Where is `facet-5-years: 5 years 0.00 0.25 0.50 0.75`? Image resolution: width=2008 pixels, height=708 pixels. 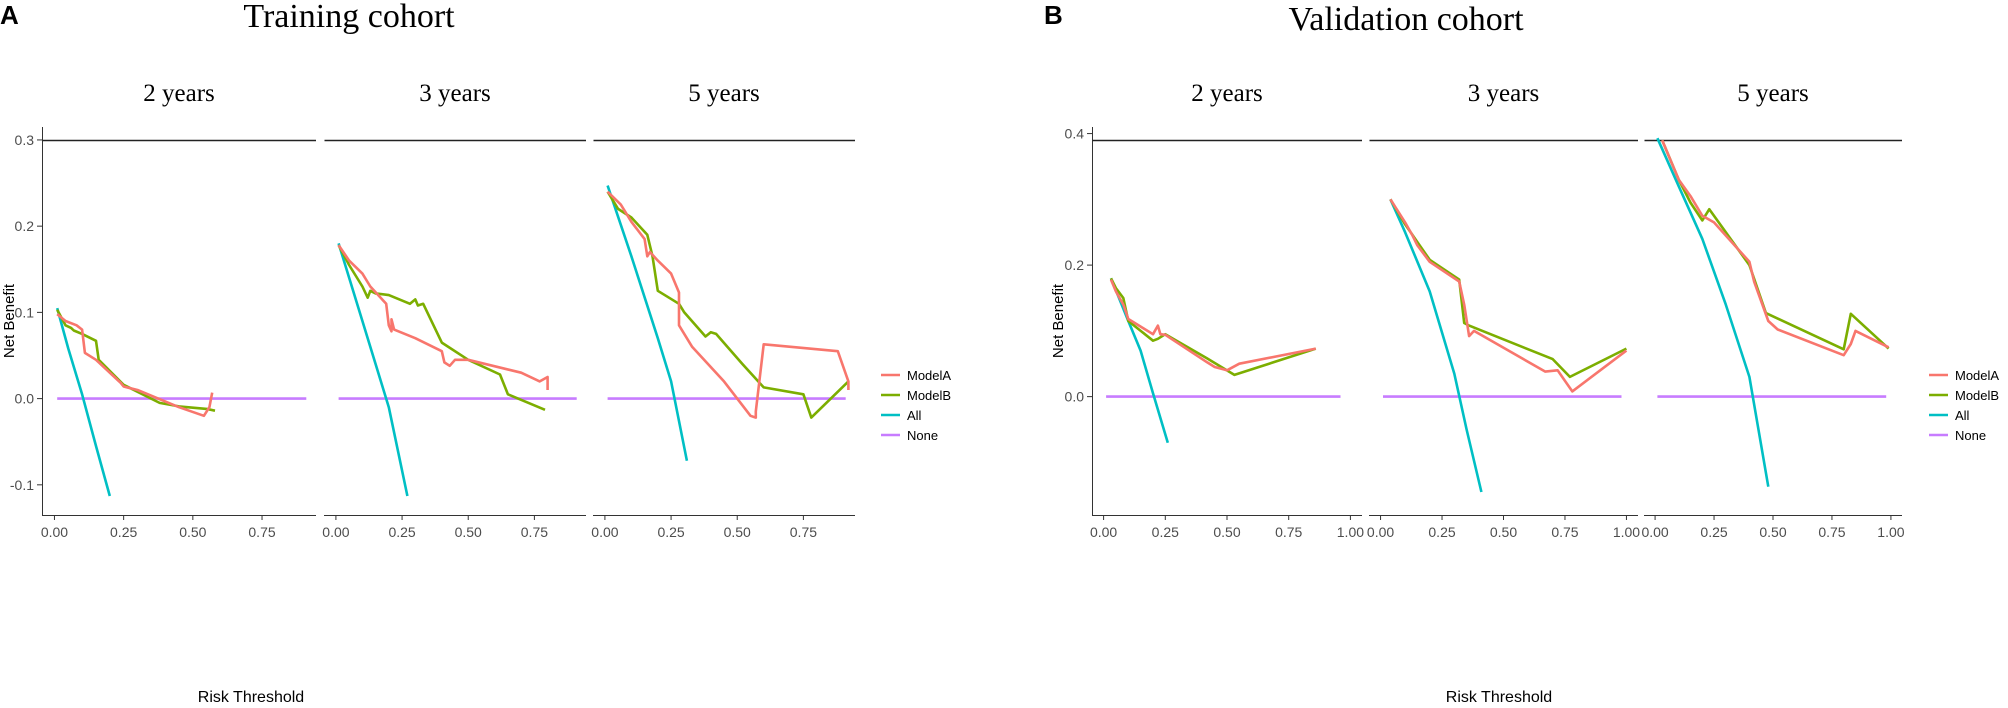 facet-5-years: 5 years 0.00 0.25 0.50 0.75 is located at coordinates (723, 310).